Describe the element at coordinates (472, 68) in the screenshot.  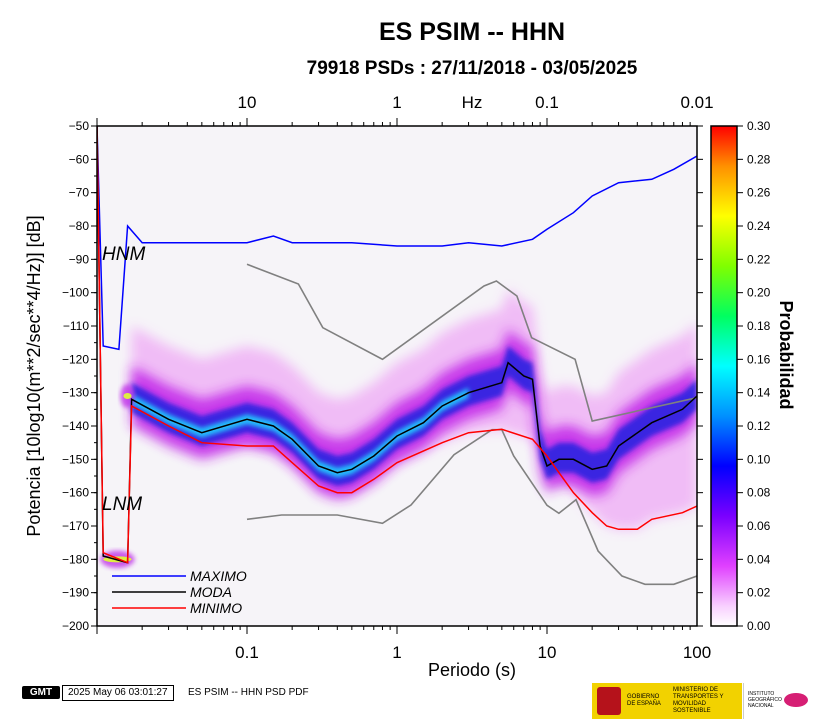
I see `chart-subtitle: 79918 PSDs : 27/11/2018 - 03/05/2025` at that location.